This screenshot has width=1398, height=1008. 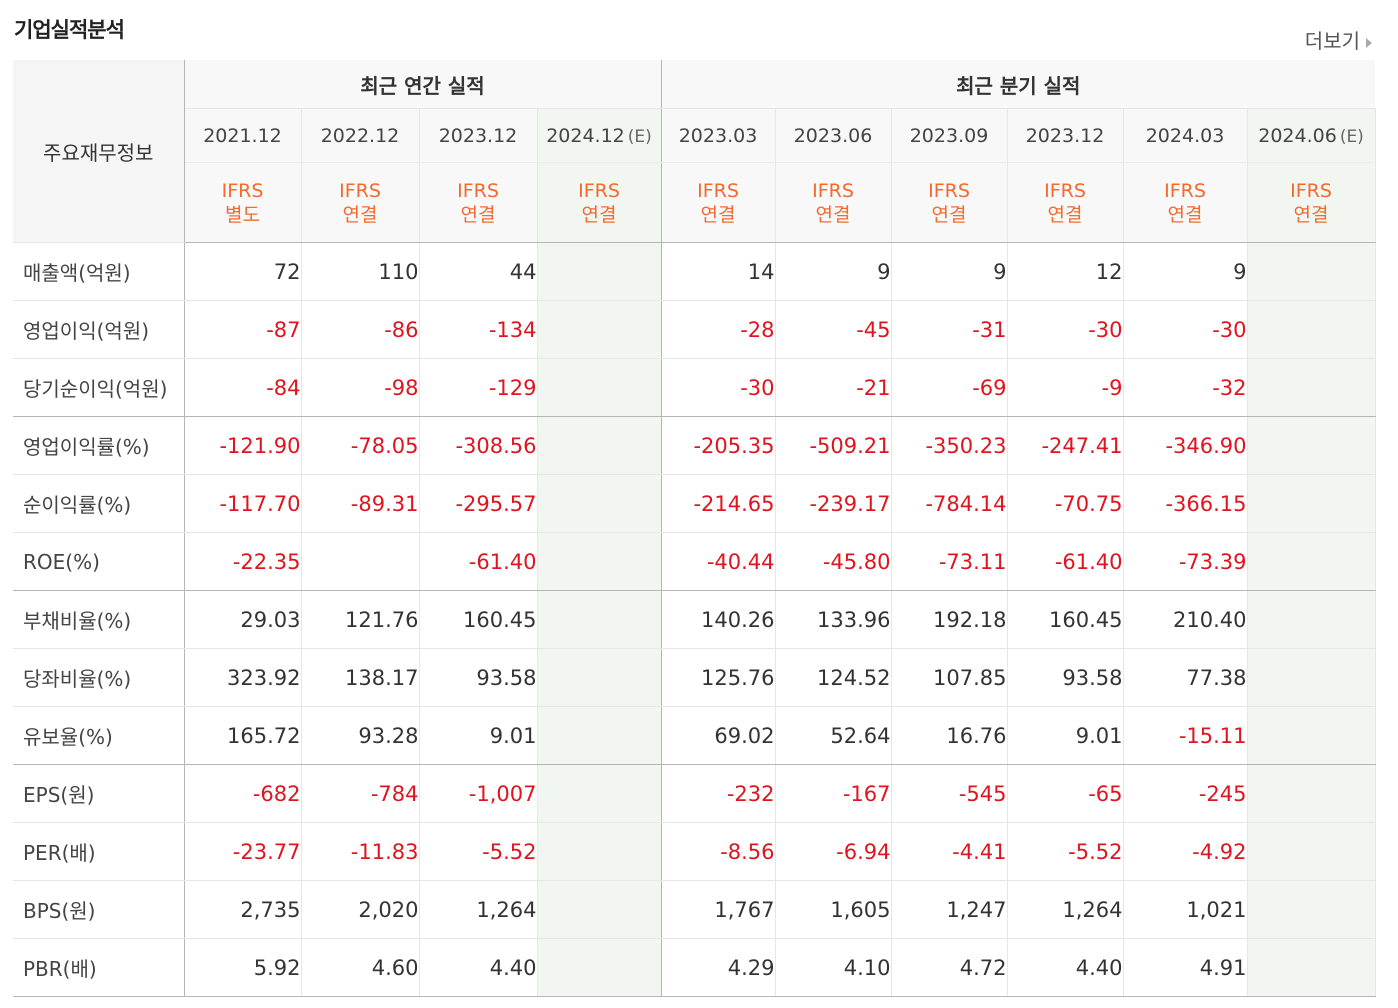 I want to click on table-cell: 4.29, so click(x=718, y=967).